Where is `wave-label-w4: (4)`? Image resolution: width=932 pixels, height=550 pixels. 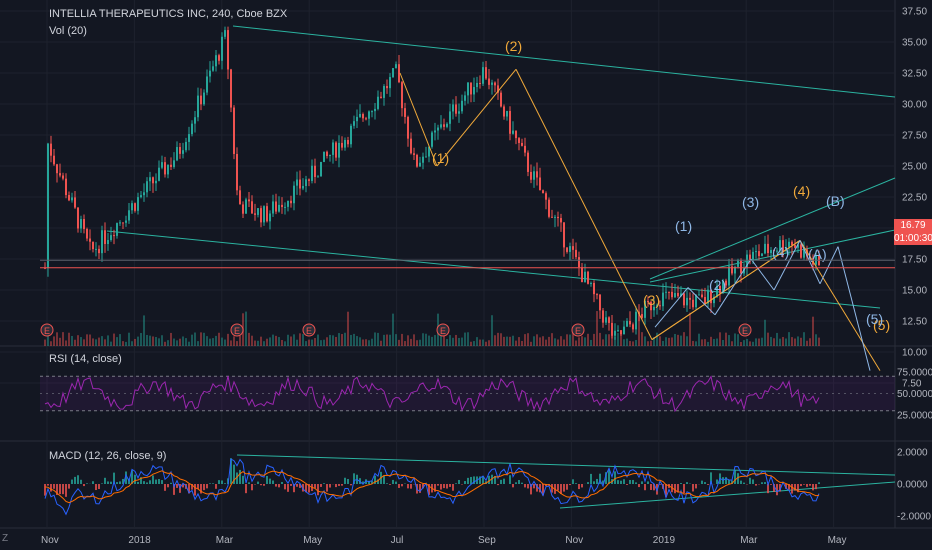 wave-label-w4: (4) is located at coordinates (801, 191).